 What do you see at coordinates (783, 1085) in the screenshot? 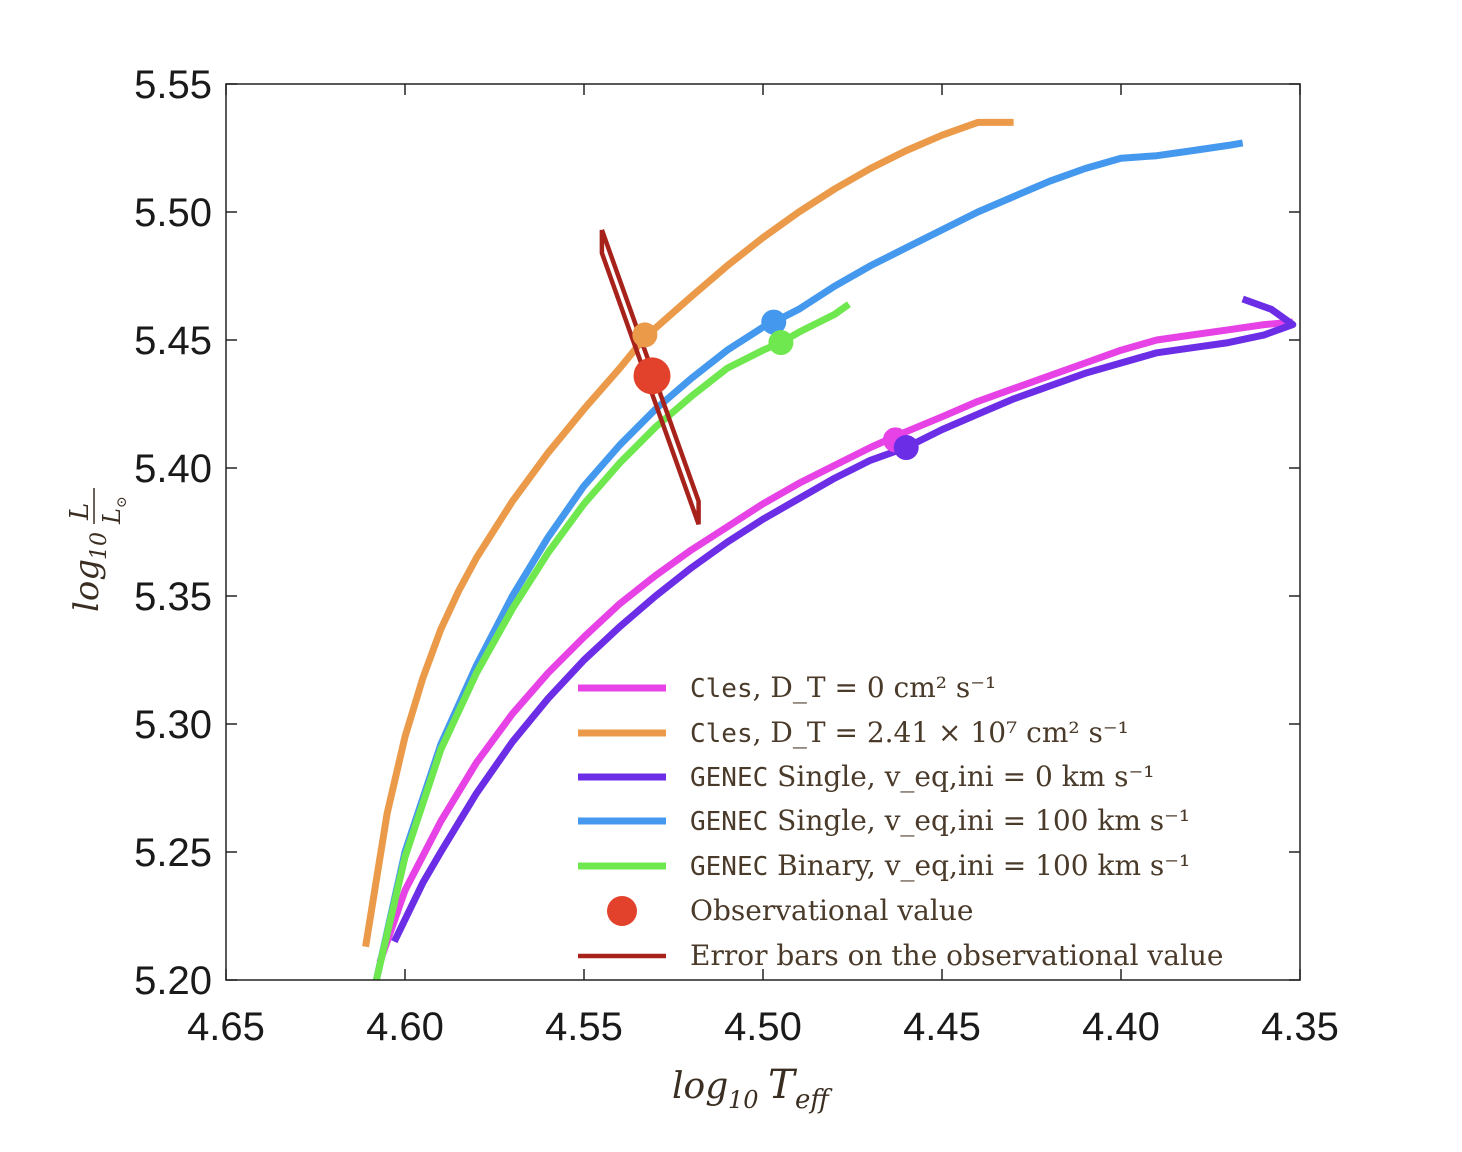
I see `svg-text: T` at bounding box center [783, 1085].